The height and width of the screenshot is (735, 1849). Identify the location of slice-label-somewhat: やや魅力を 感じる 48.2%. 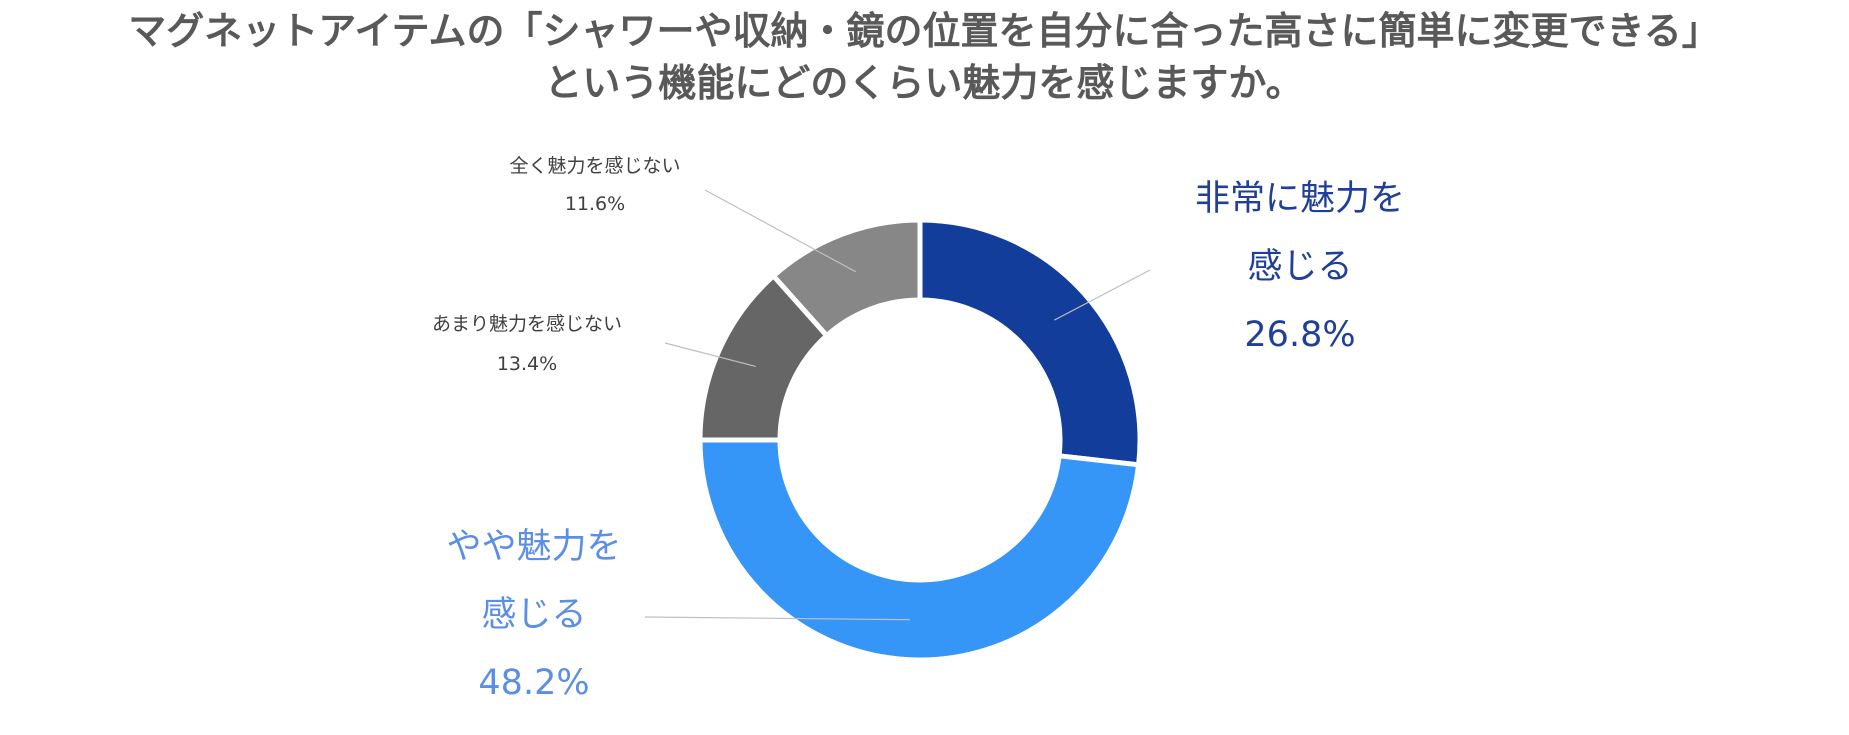
(533, 615).